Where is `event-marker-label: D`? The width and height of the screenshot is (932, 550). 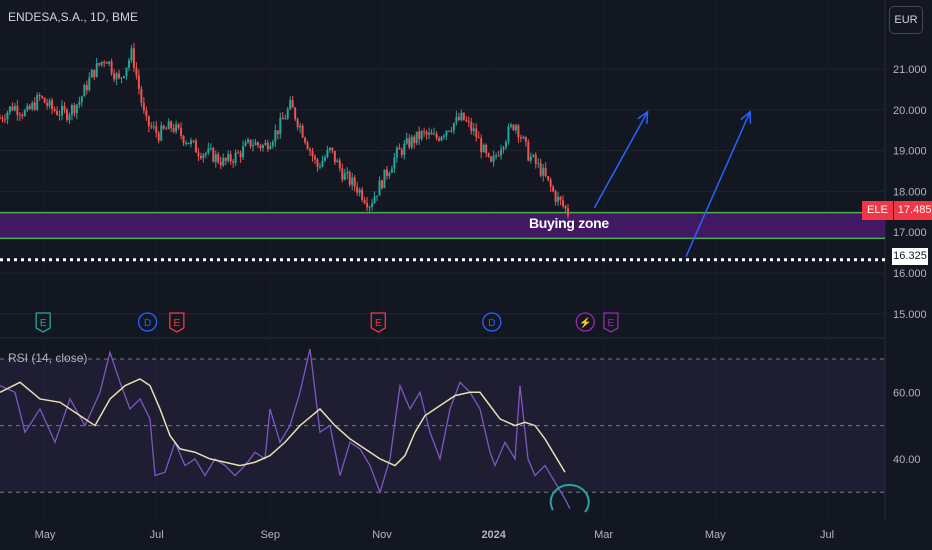 event-marker-label: D is located at coordinates (491, 323).